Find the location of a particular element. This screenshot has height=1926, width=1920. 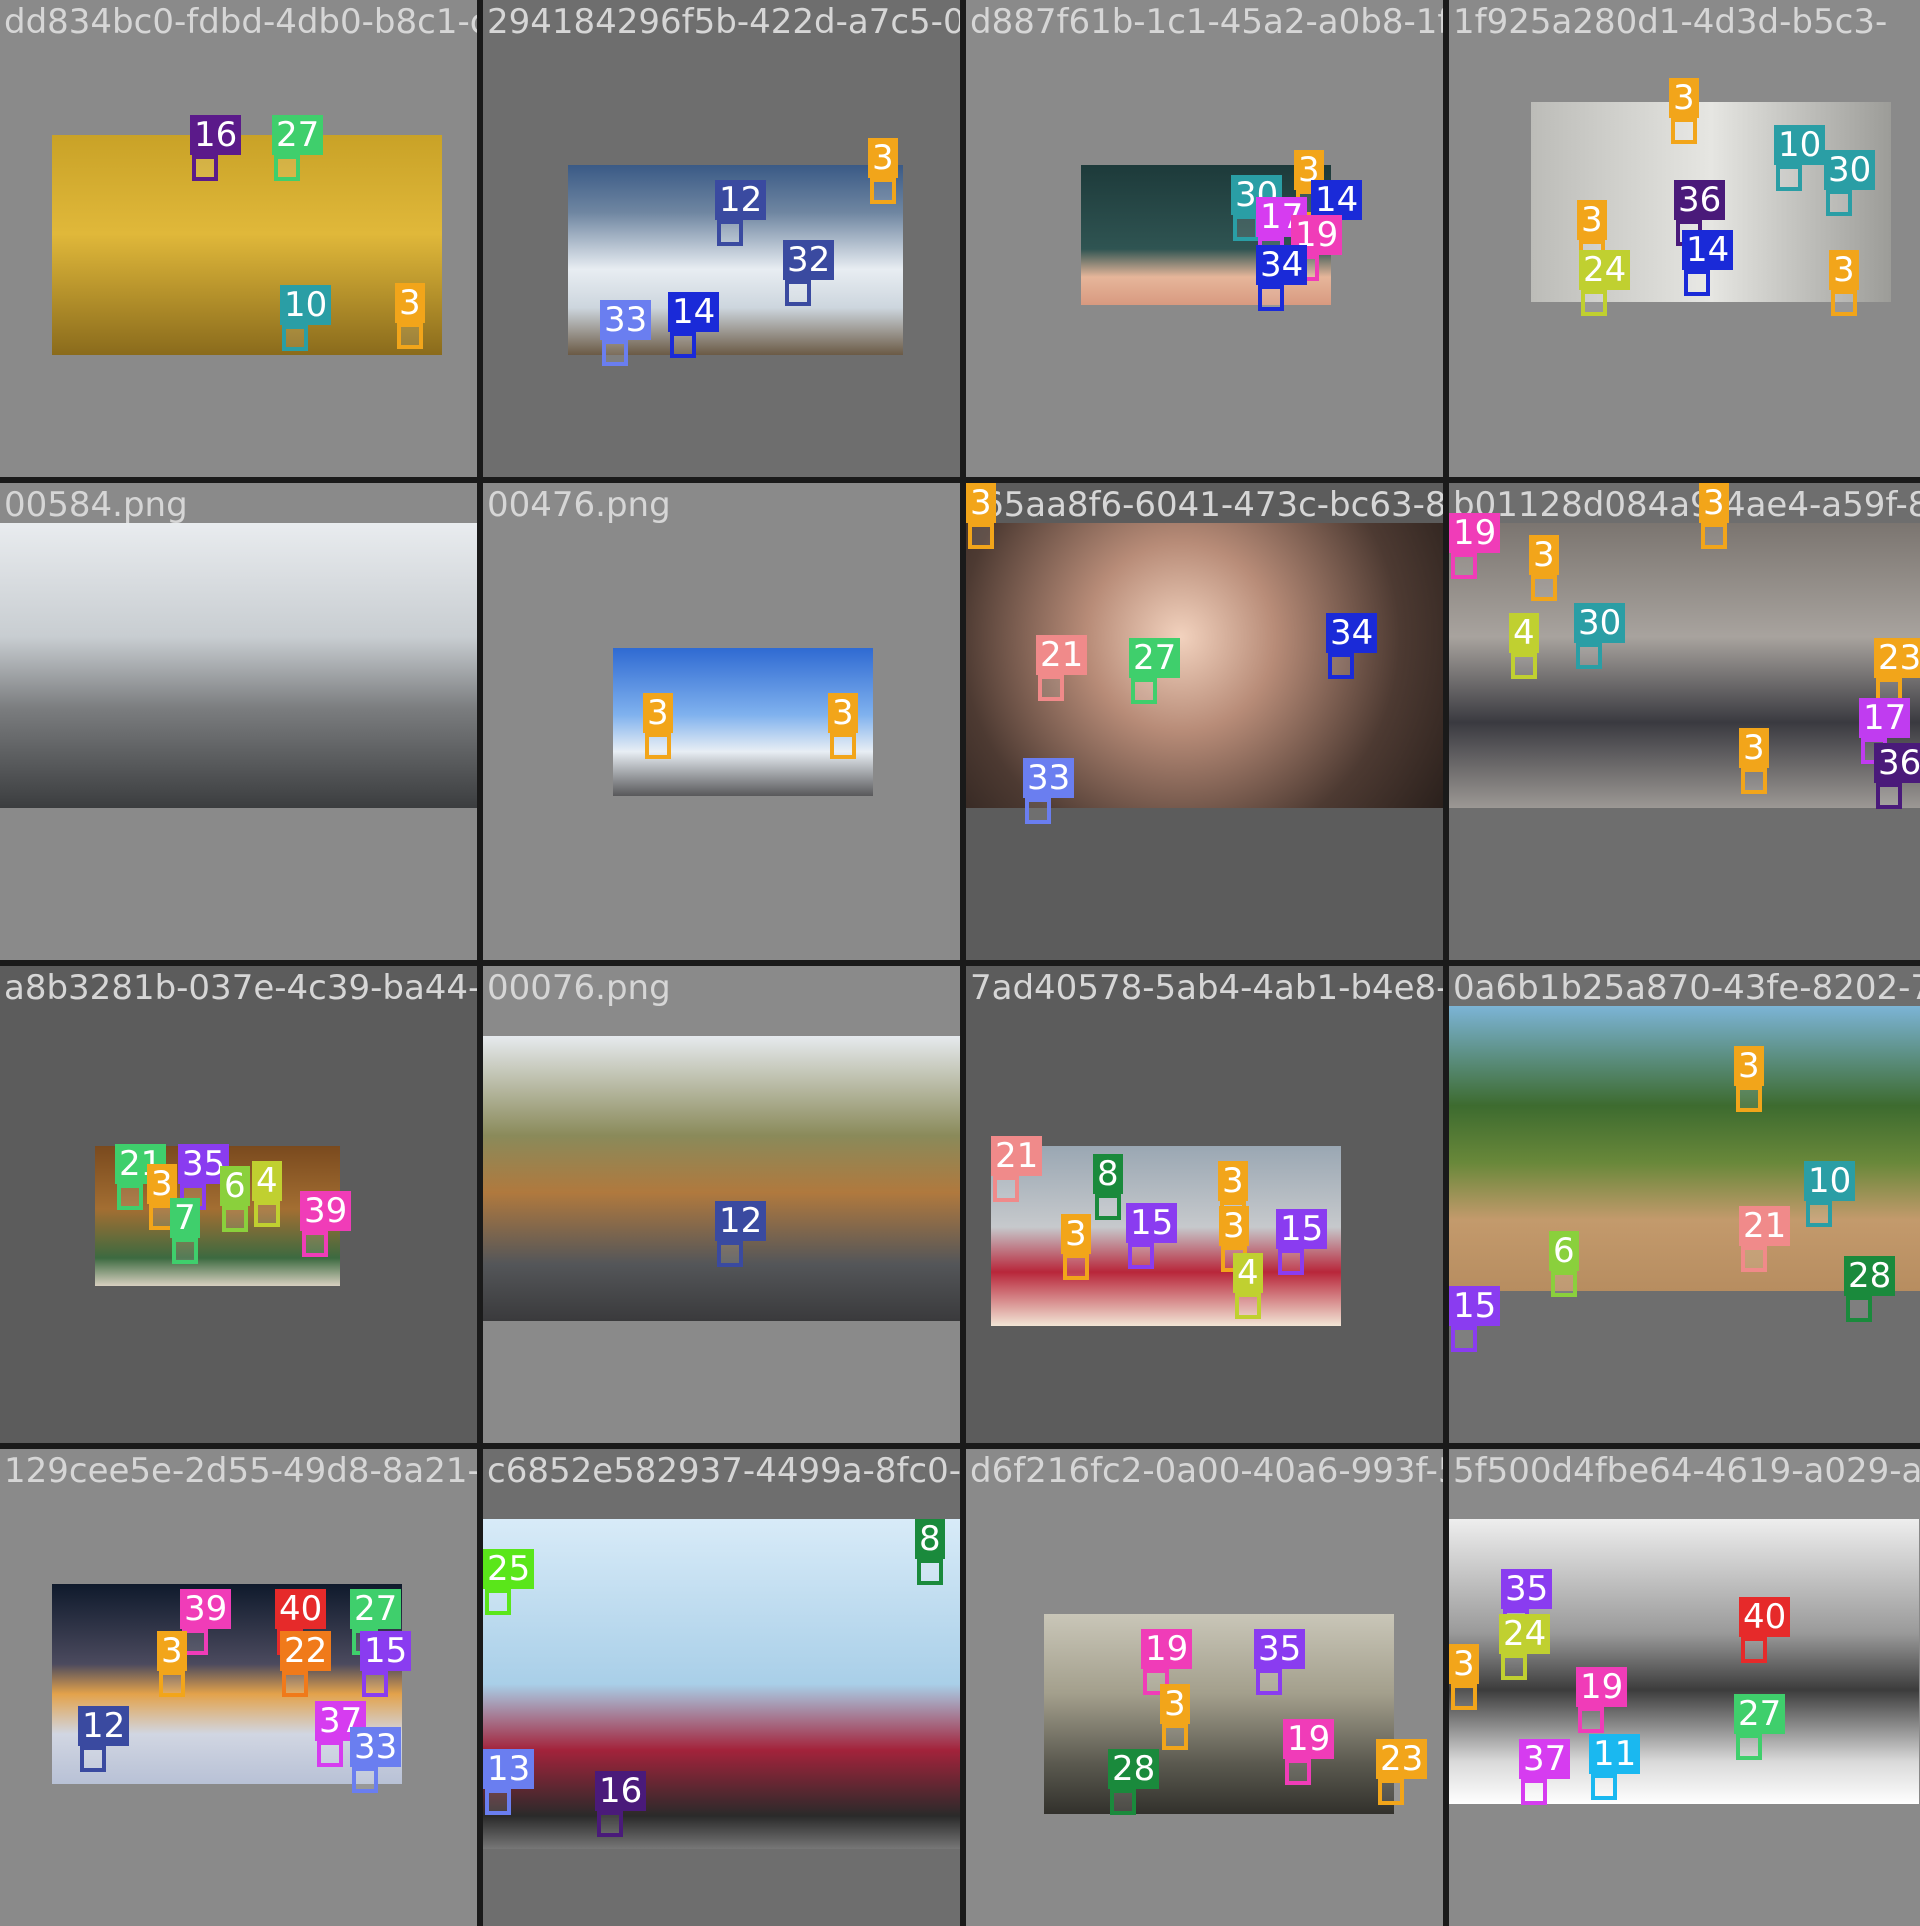

tile-filename: dd834bc0-fdbd-4db0-b8c1-c29448a20d83.jpg is located at coordinates (240, 22).